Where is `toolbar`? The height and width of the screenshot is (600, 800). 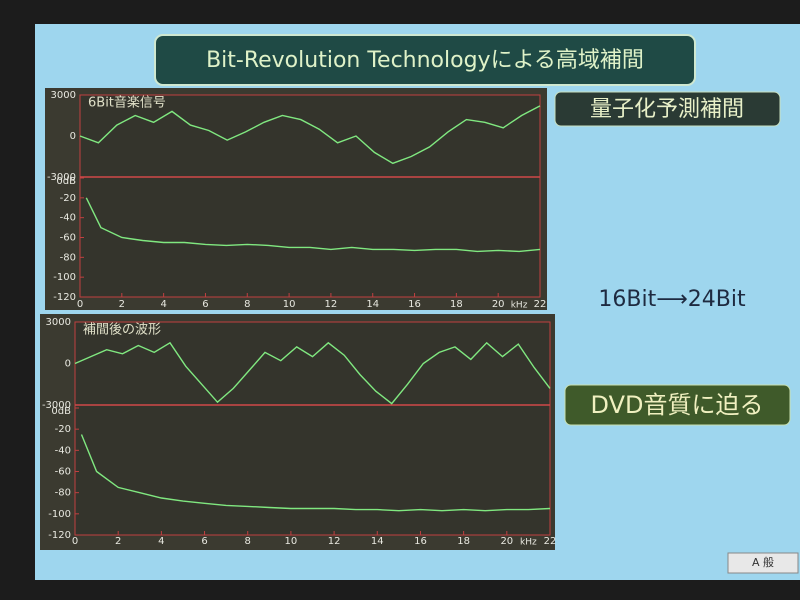 toolbar is located at coordinates (763, 563).